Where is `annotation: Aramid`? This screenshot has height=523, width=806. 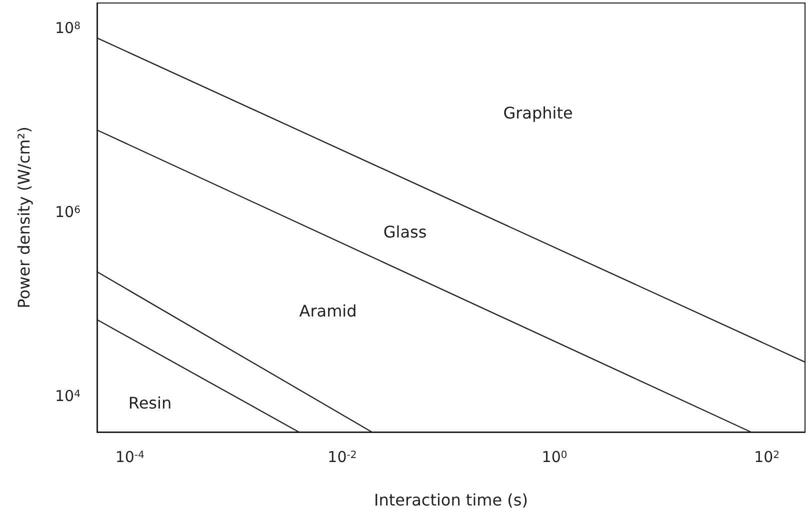 annotation: Aramid is located at coordinates (328, 311).